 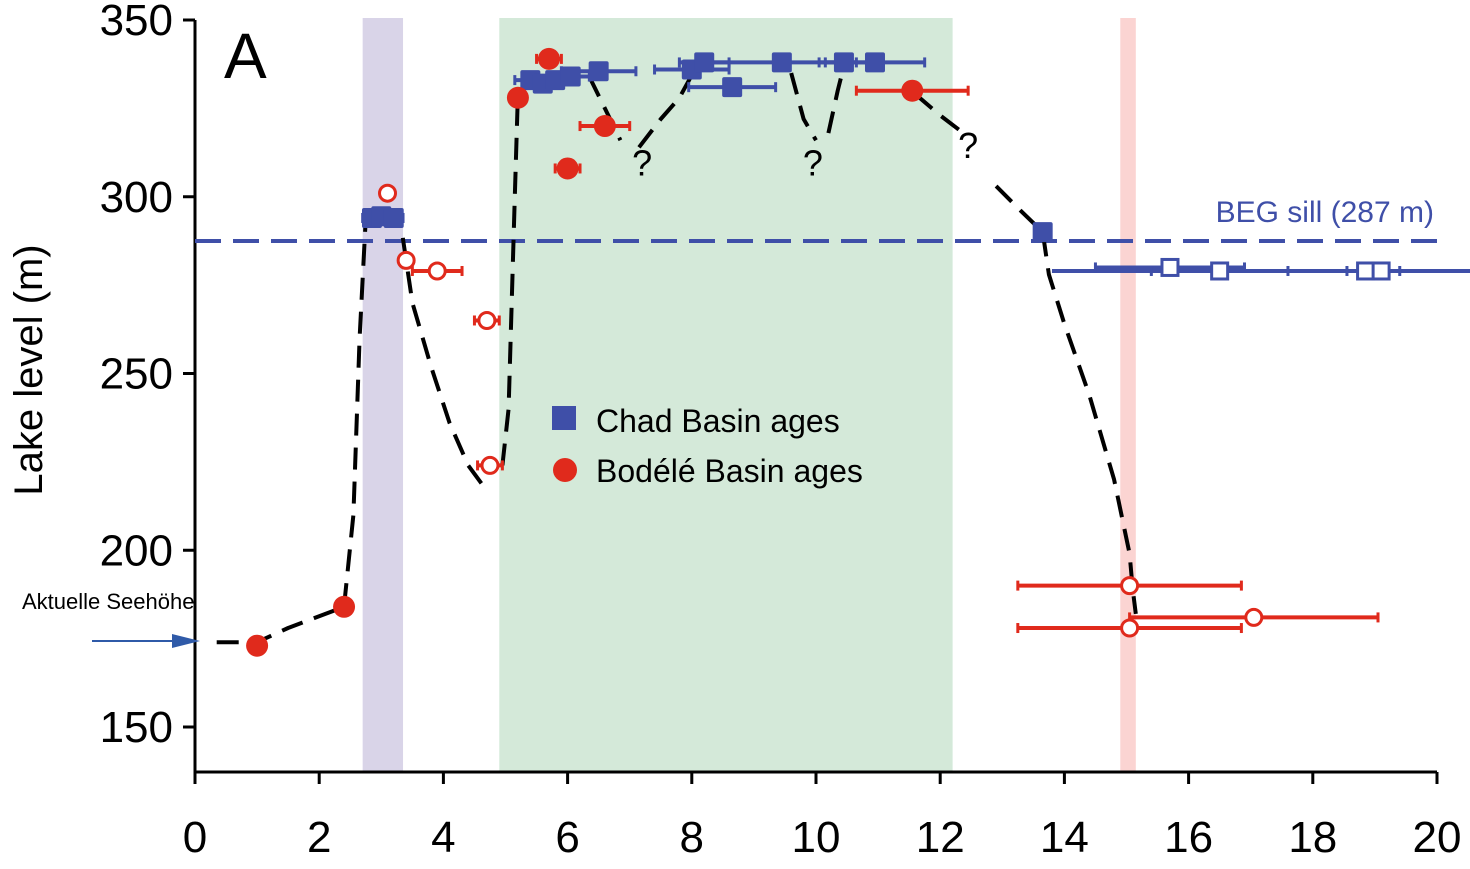 I want to click on question-marks: ???, so click(x=805, y=154).